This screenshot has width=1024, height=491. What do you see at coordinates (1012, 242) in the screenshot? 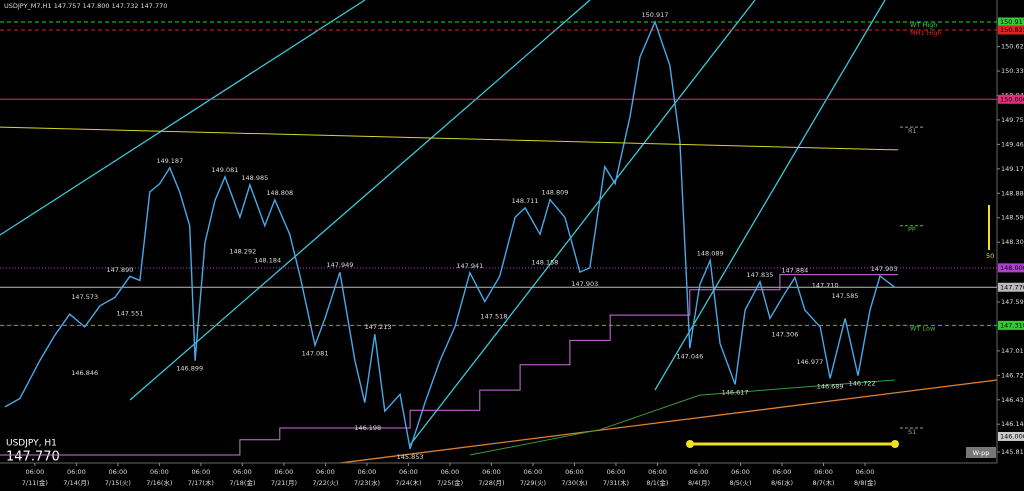
I see `y-tick-label: 148.305` at bounding box center [1012, 242].